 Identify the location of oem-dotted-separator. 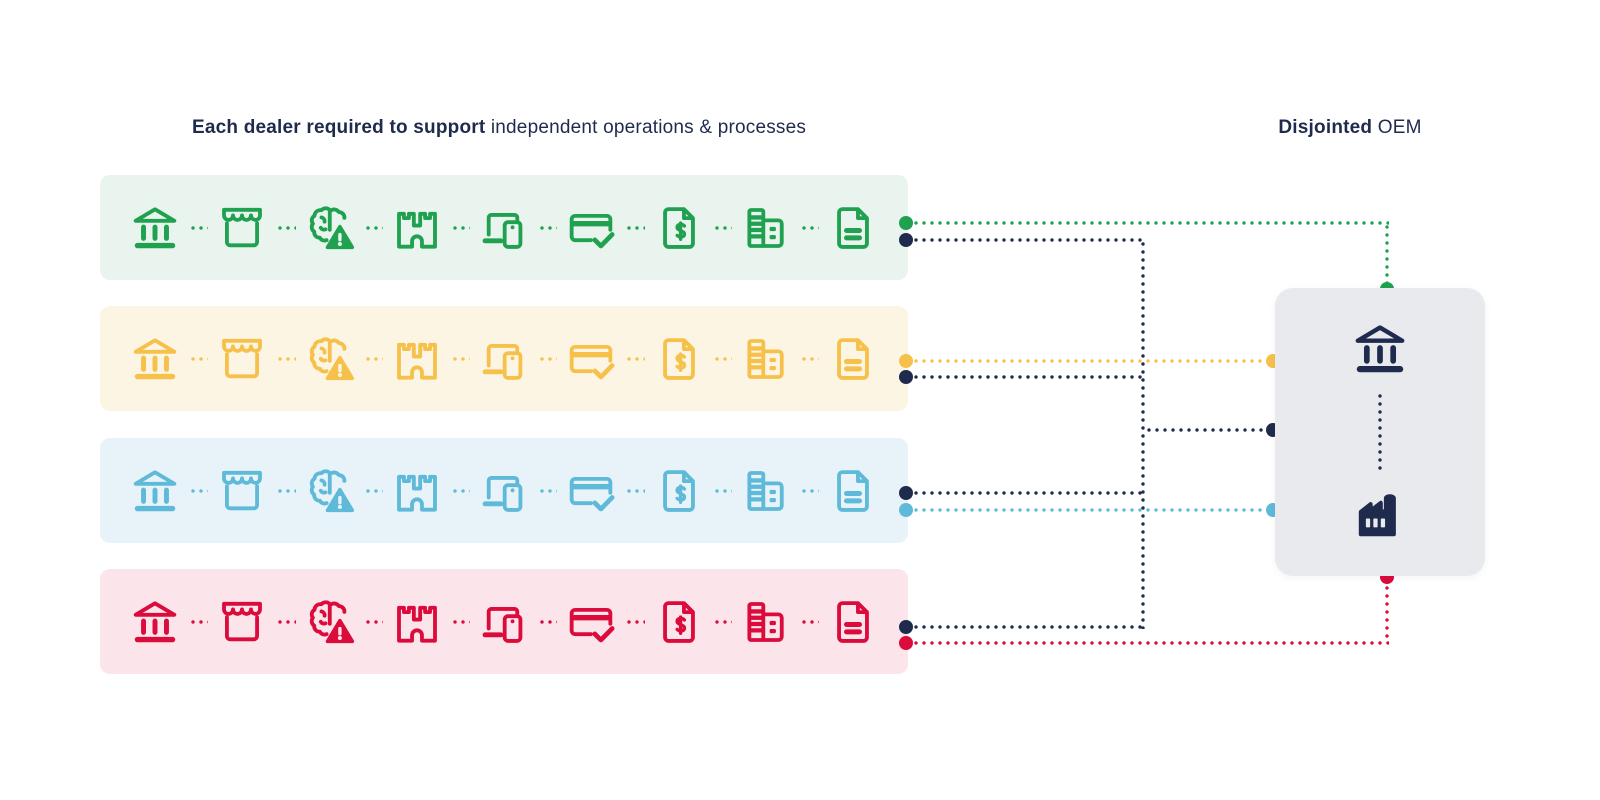
(1380, 431).